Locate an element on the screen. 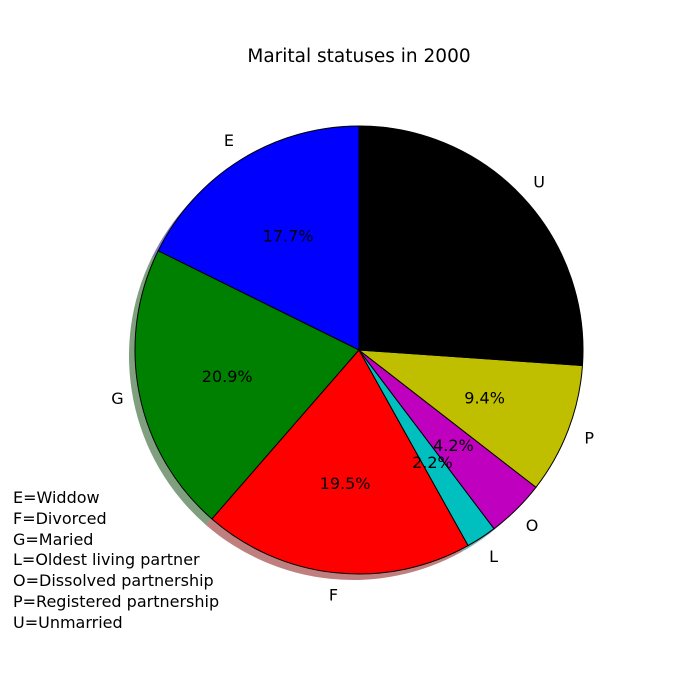 The image size is (700, 700). slice-pct-label-l: 2.2% is located at coordinates (432, 462).